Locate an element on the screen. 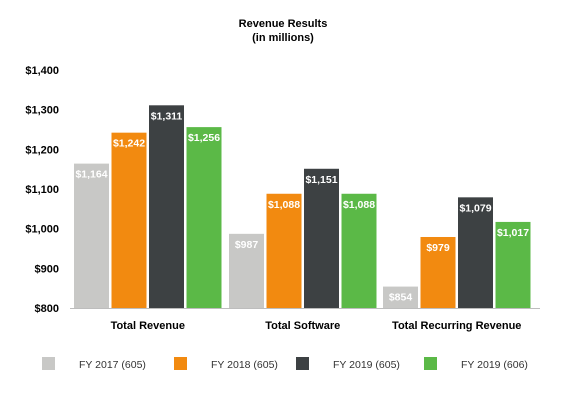 Image resolution: width=566 pixels, height=400 pixels. bar-value-label: $1,017 is located at coordinates (513, 233).